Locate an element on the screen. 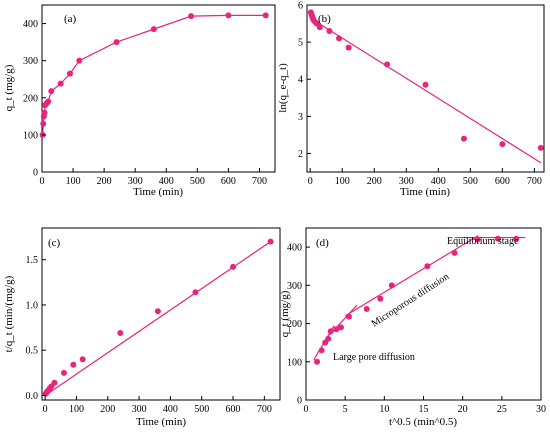 The image size is (550, 436). panel-label-d: (d) is located at coordinates (322, 243).